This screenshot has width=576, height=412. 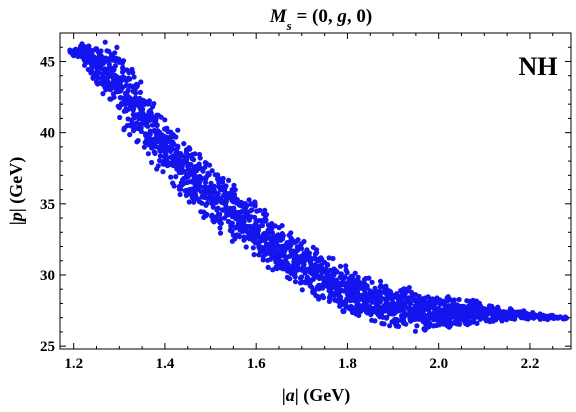 I want to click on chart-title: Ms = (0, g, 0), so click(x=320, y=19).